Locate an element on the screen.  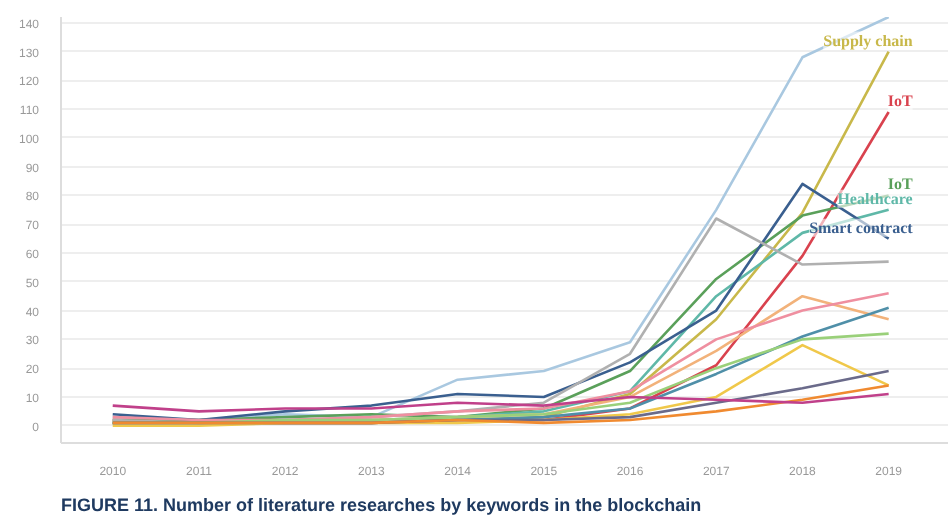
series-label: Supply chain is located at coordinates (868, 40).